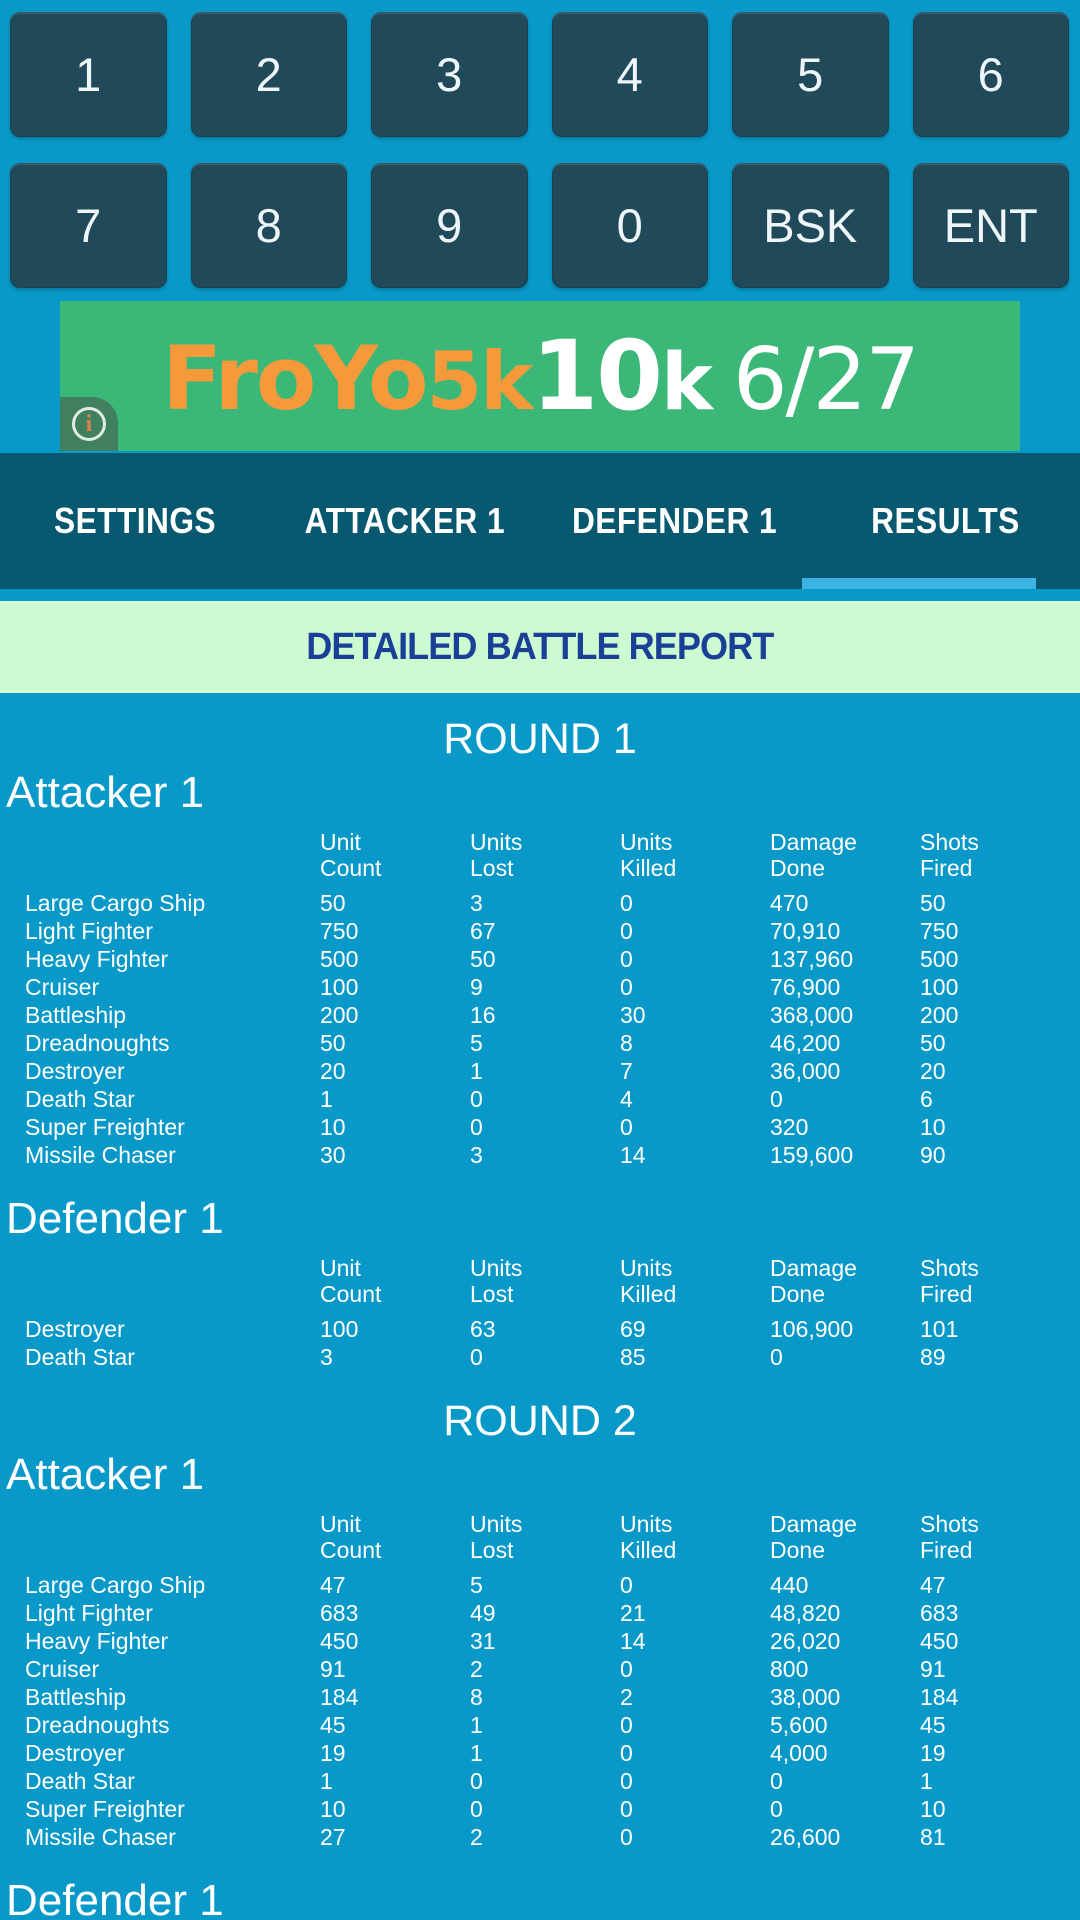 Image resolution: width=1080 pixels, height=1920 pixels. What do you see at coordinates (812, 1015) in the screenshot?
I see `value-cell: 368,000` at bounding box center [812, 1015].